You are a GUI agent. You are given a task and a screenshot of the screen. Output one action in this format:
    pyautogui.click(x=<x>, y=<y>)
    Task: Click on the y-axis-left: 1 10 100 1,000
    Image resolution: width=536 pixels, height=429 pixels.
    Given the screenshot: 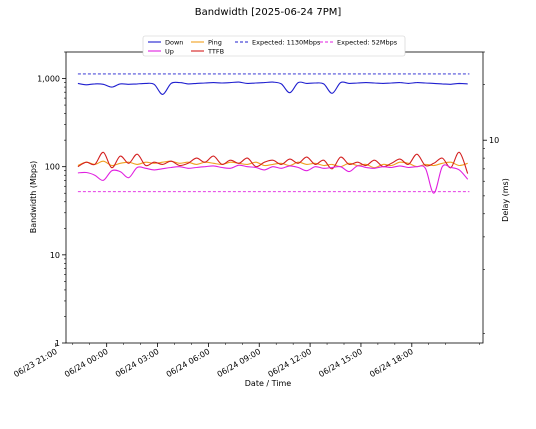 What is the action you would take?
    pyautogui.click(x=51, y=199)
    